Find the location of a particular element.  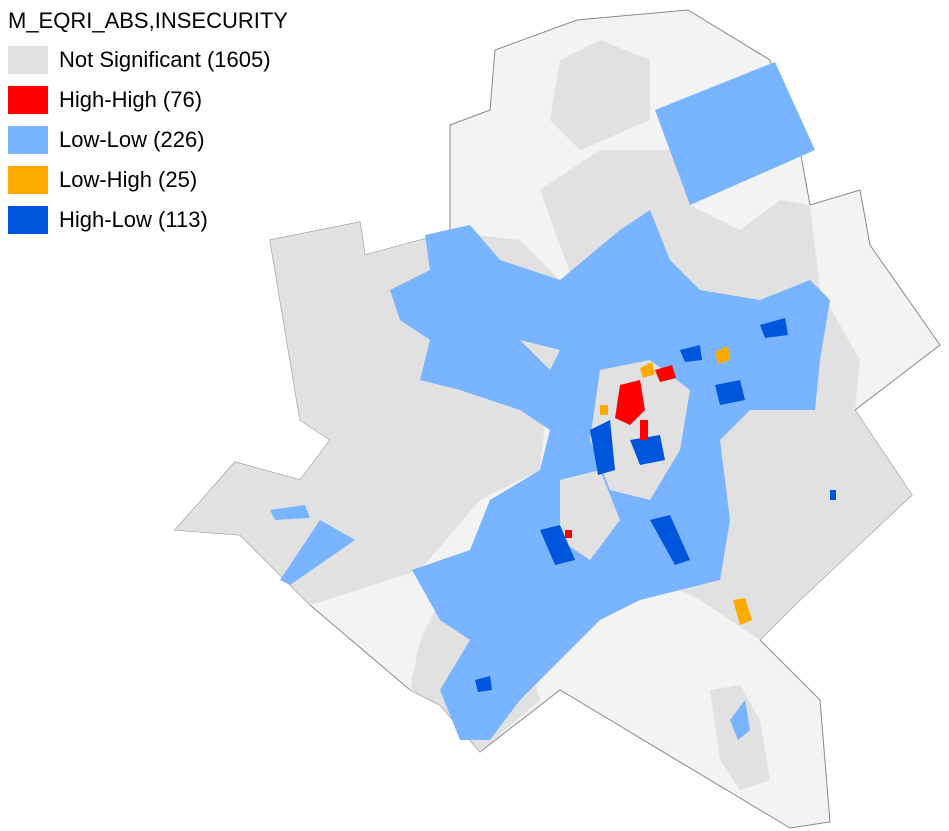

legend-label: High-High (76) is located at coordinates (131, 99).